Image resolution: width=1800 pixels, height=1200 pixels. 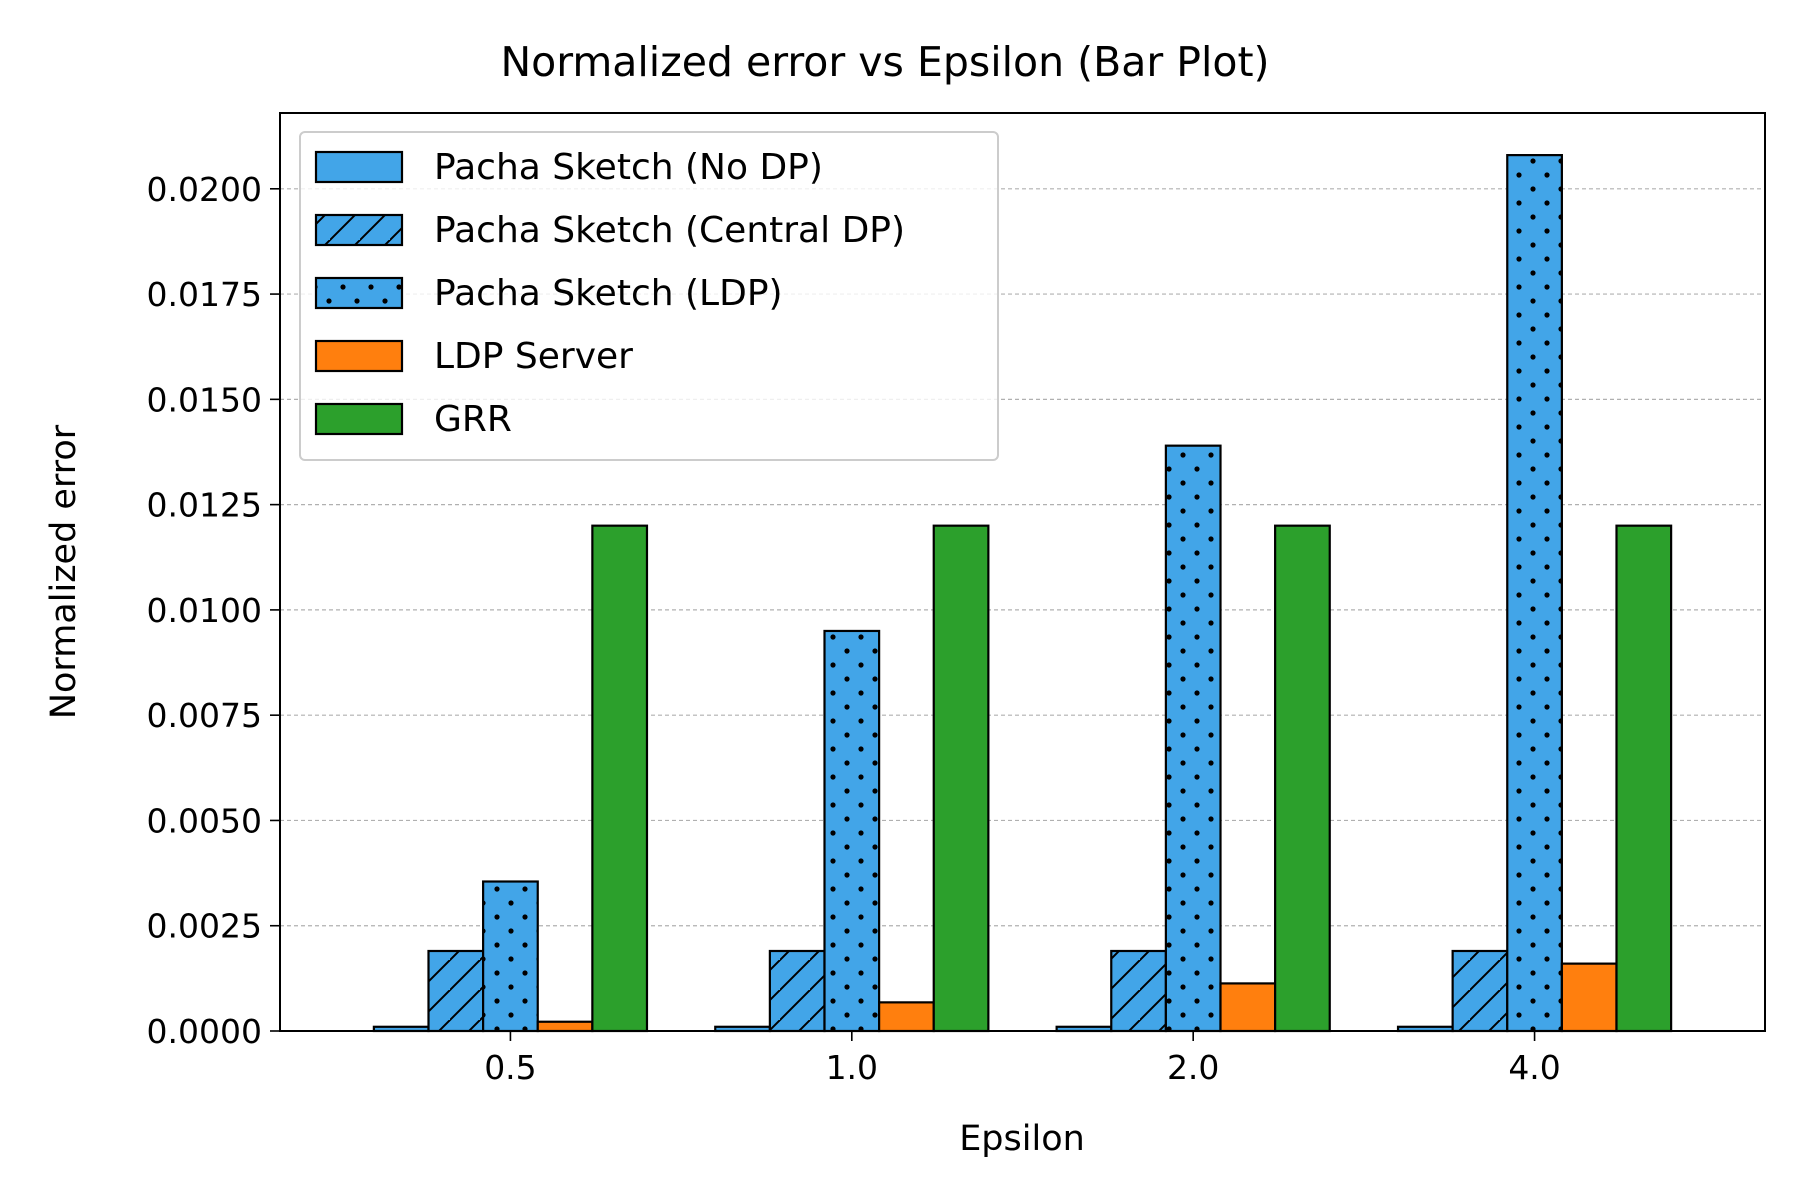 I want to click on y-axis-label: Normalized error, so click(x=64, y=571).